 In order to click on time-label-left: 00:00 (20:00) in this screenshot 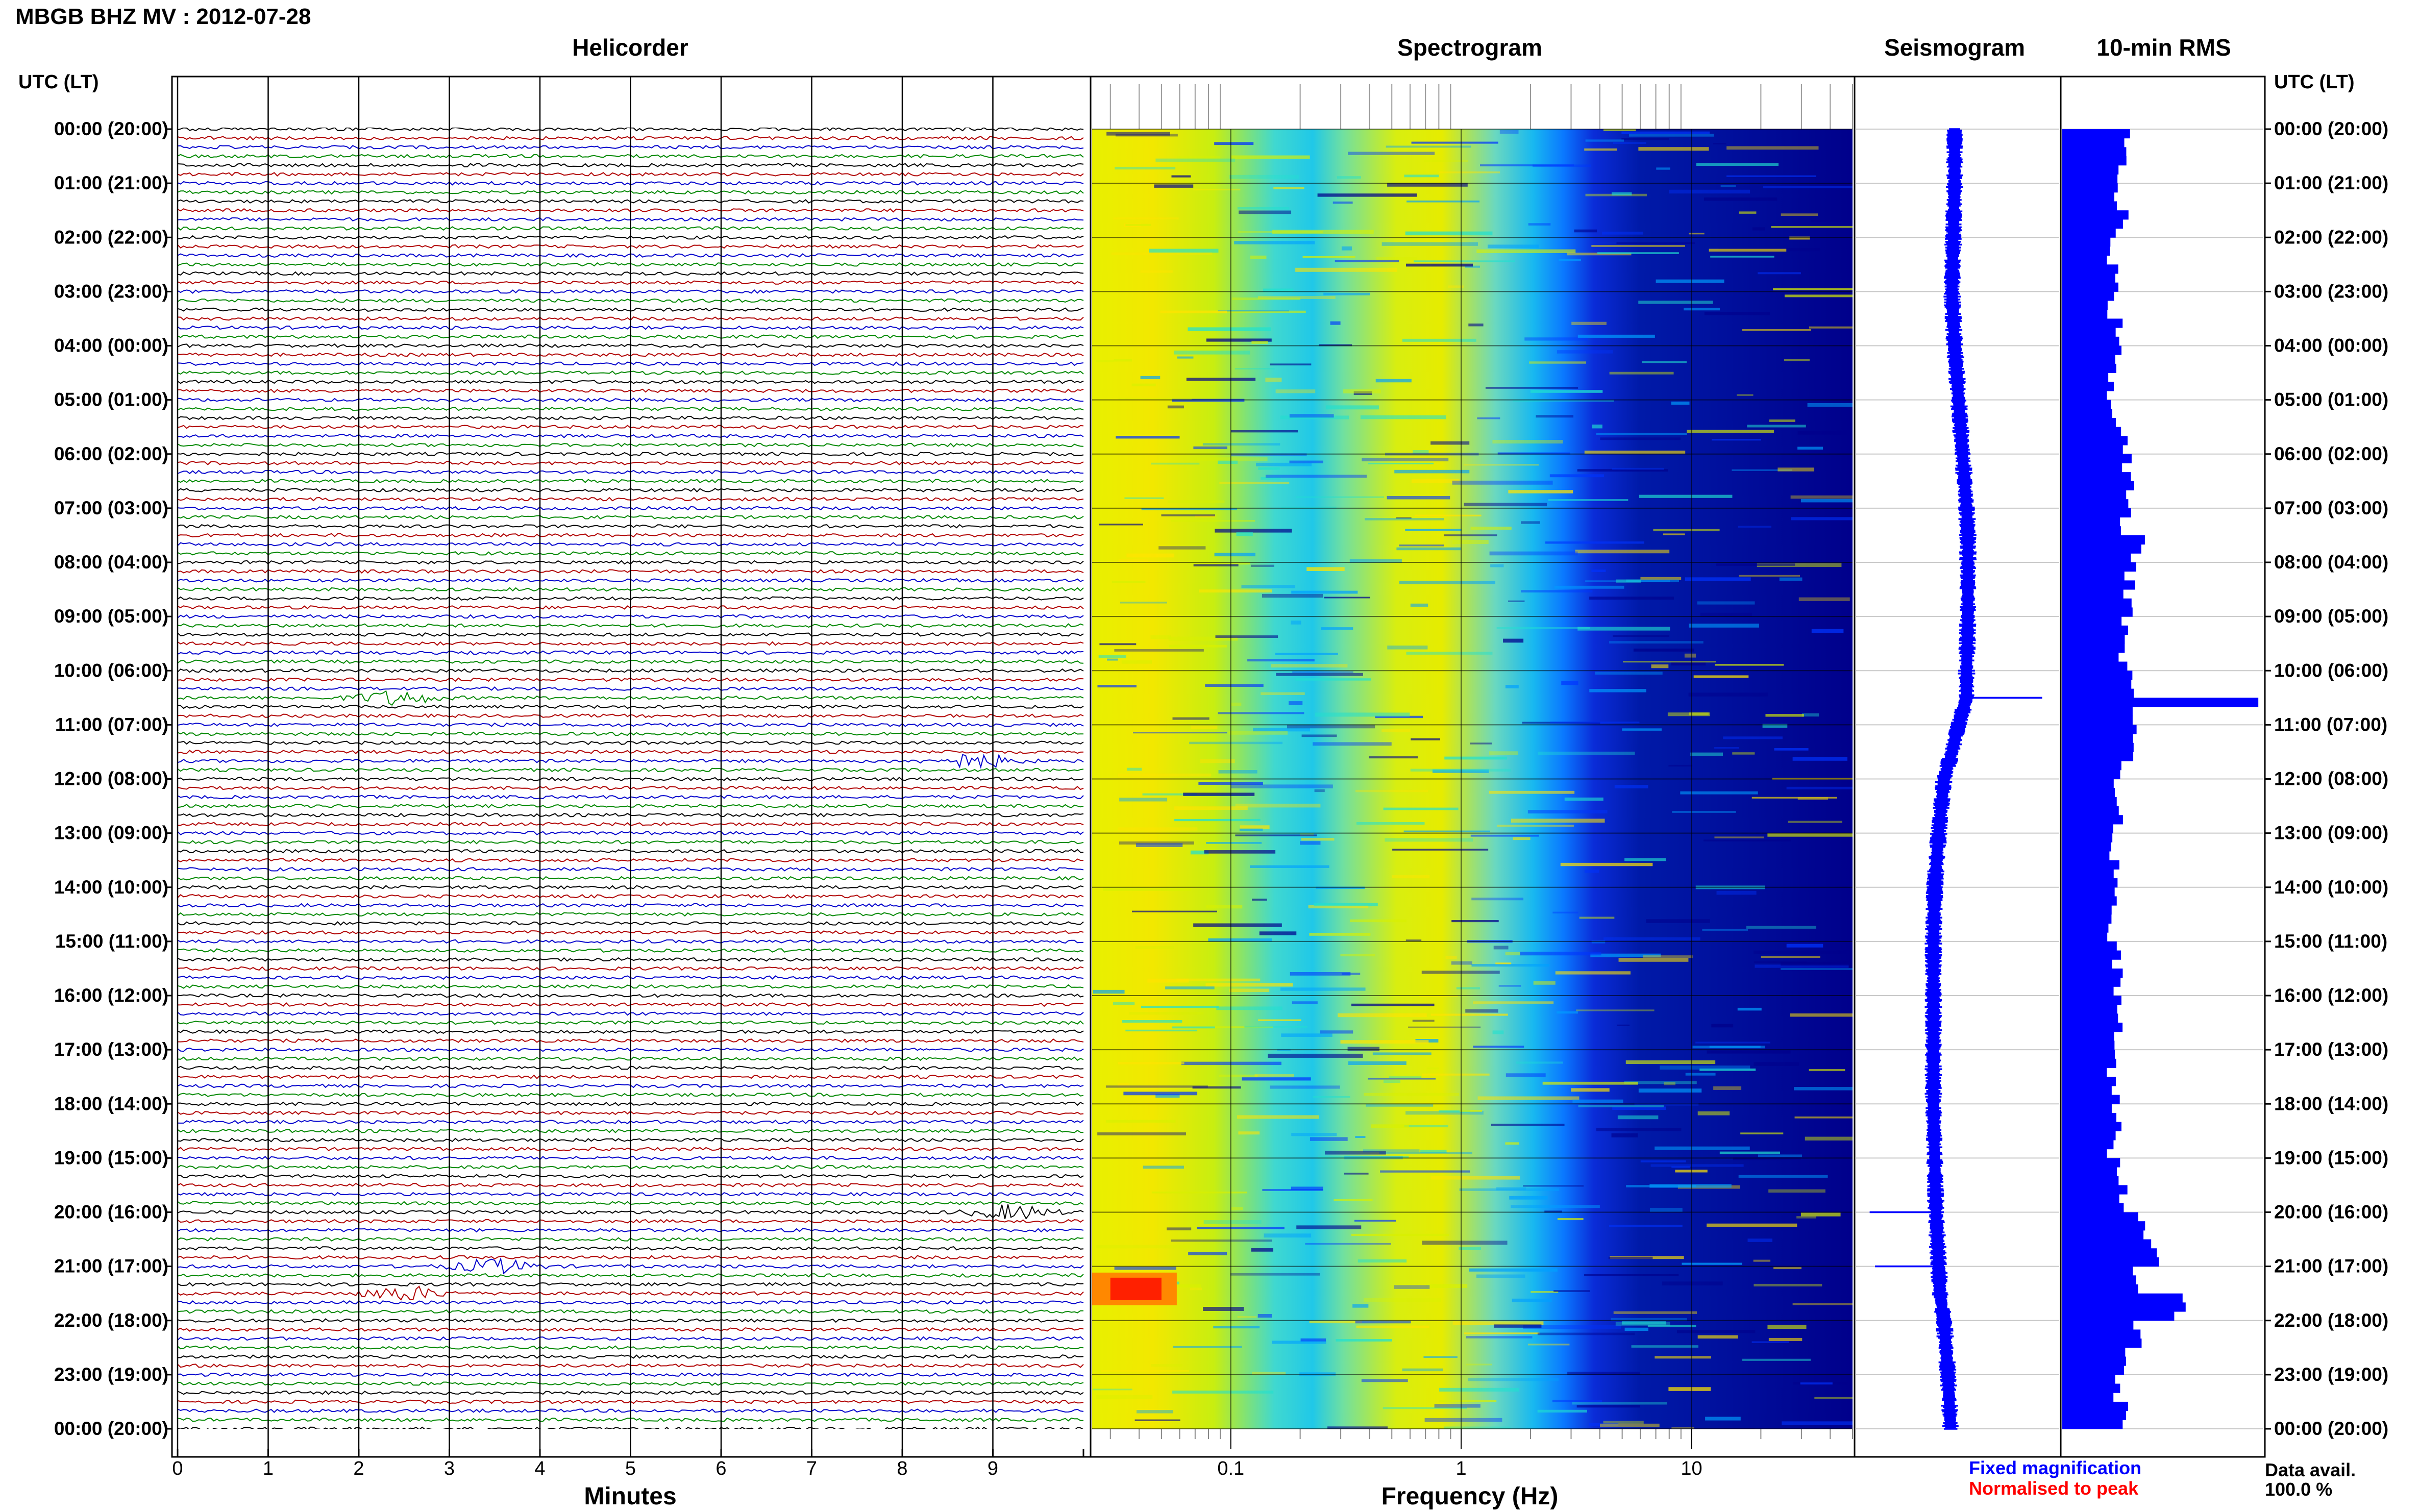, I will do `click(111, 1428)`.